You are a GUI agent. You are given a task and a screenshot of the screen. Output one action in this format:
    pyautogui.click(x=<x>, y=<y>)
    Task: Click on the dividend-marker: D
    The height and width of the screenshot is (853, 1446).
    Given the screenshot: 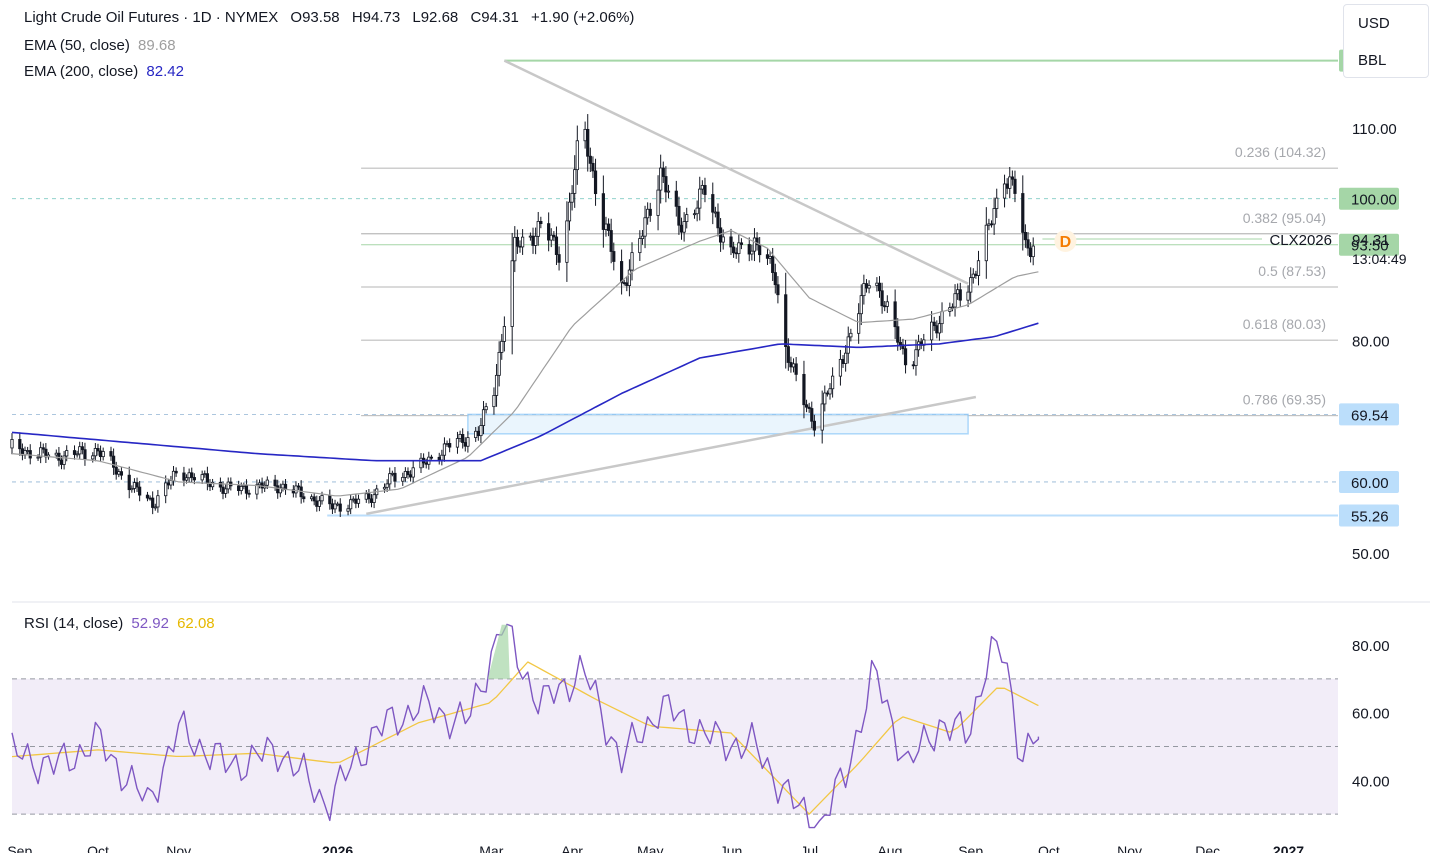 What is the action you would take?
    pyautogui.click(x=1066, y=242)
    